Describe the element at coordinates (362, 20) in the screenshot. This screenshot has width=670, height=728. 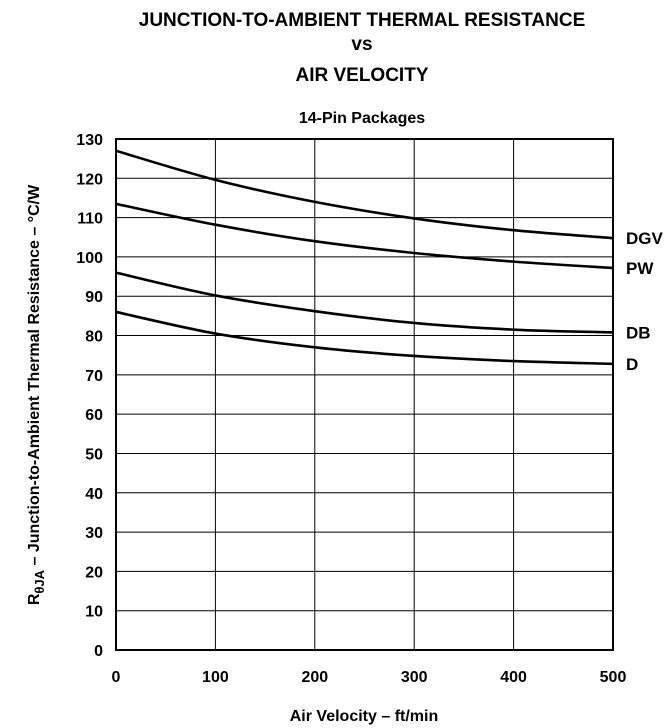
I see `chart-title-line-1: JUNCTION-TO-AMBIENT THERMAL RESISTANCE` at that location.